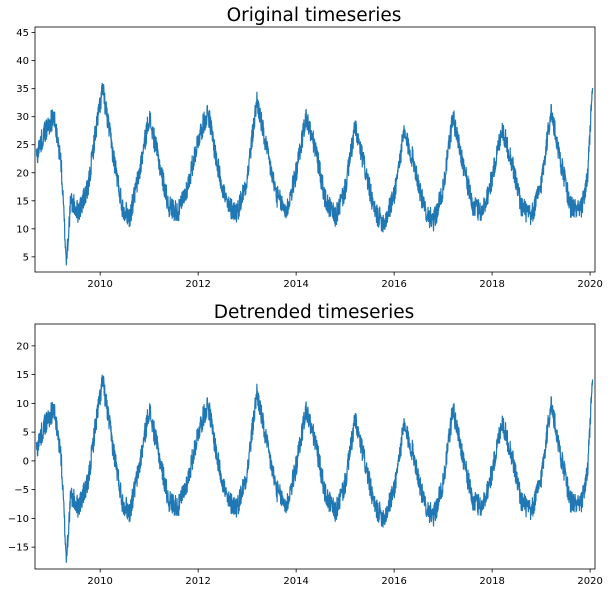 Image resolution: width=610 pixels, height=594 pixels. What do you see at coordinates (314, 15) in the screenshot?
I see `original-chart-title: Original timeseries` at bounding box center [314, 15].